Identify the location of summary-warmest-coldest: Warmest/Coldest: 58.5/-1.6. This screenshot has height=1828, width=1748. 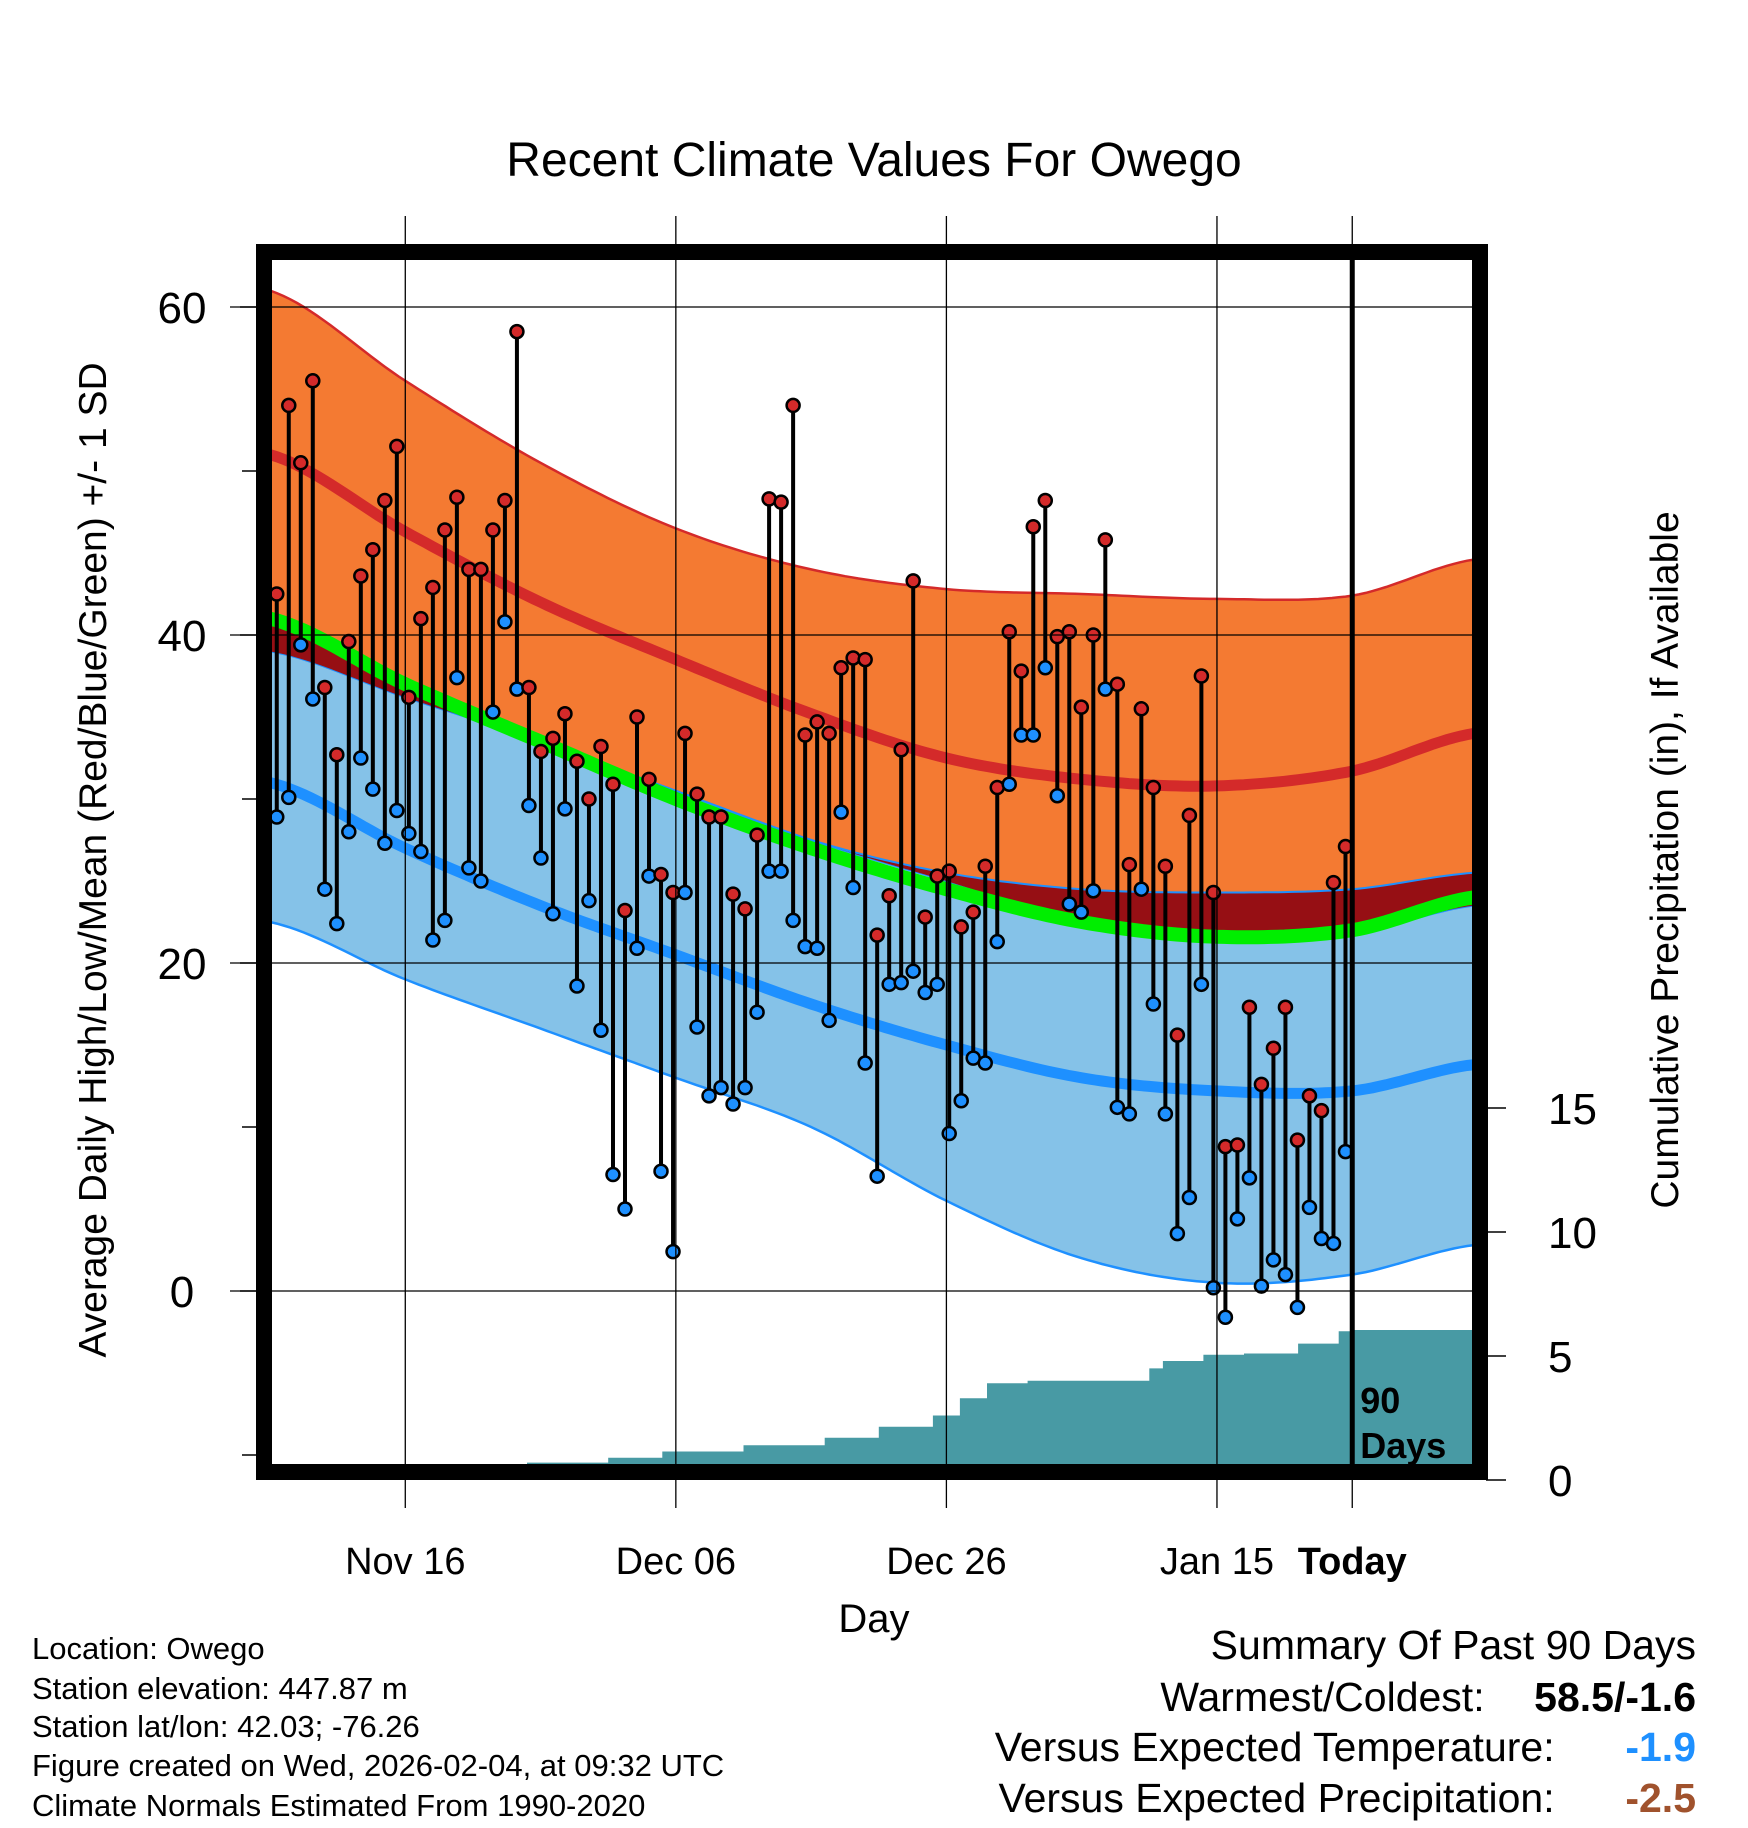
(1428, 1697).